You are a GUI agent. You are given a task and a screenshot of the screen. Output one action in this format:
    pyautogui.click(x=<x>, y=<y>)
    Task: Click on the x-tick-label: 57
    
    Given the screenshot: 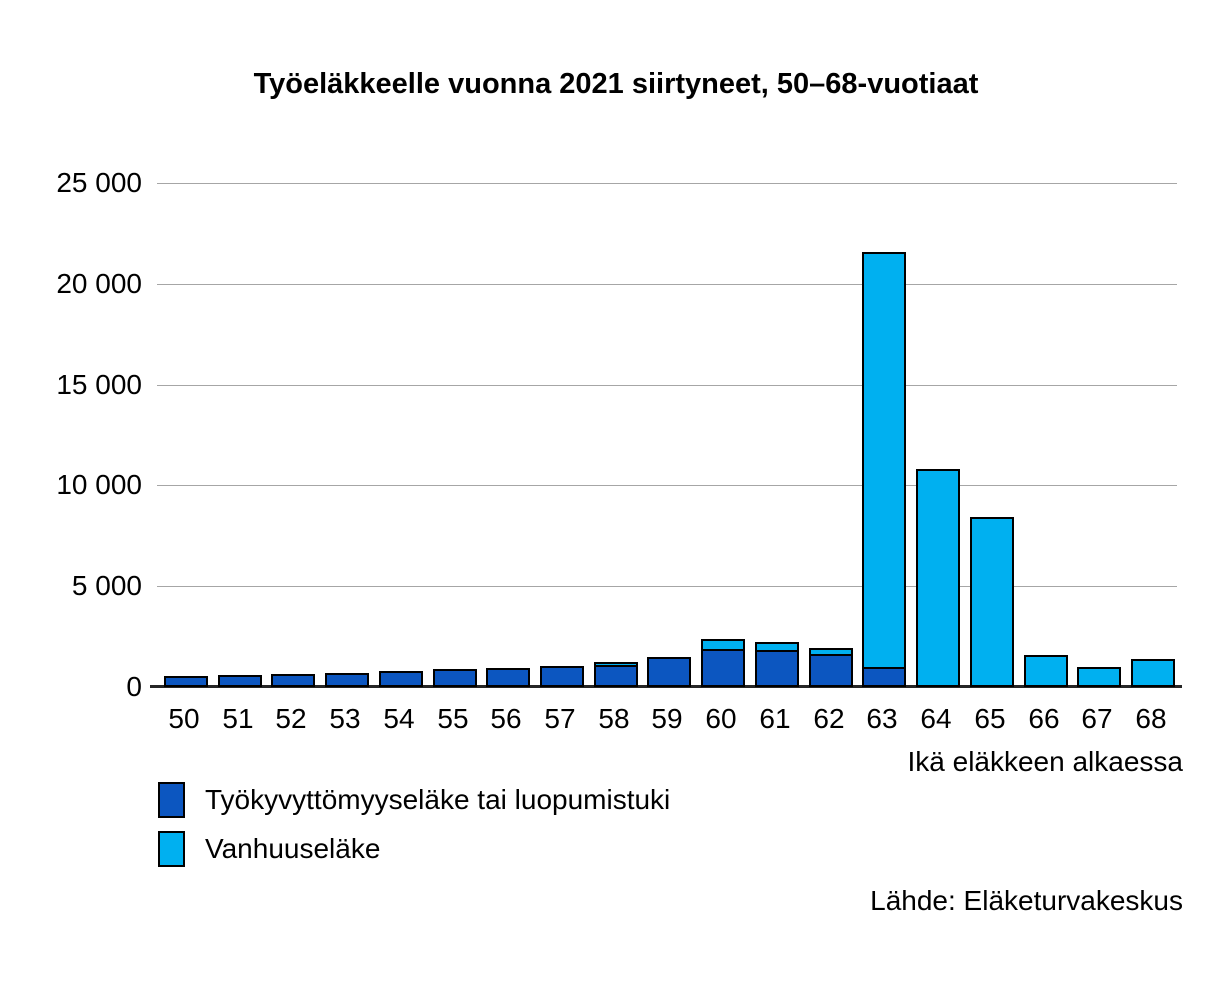 What is the action you would take?
    pyautogui.click(x=560, y=718)
    